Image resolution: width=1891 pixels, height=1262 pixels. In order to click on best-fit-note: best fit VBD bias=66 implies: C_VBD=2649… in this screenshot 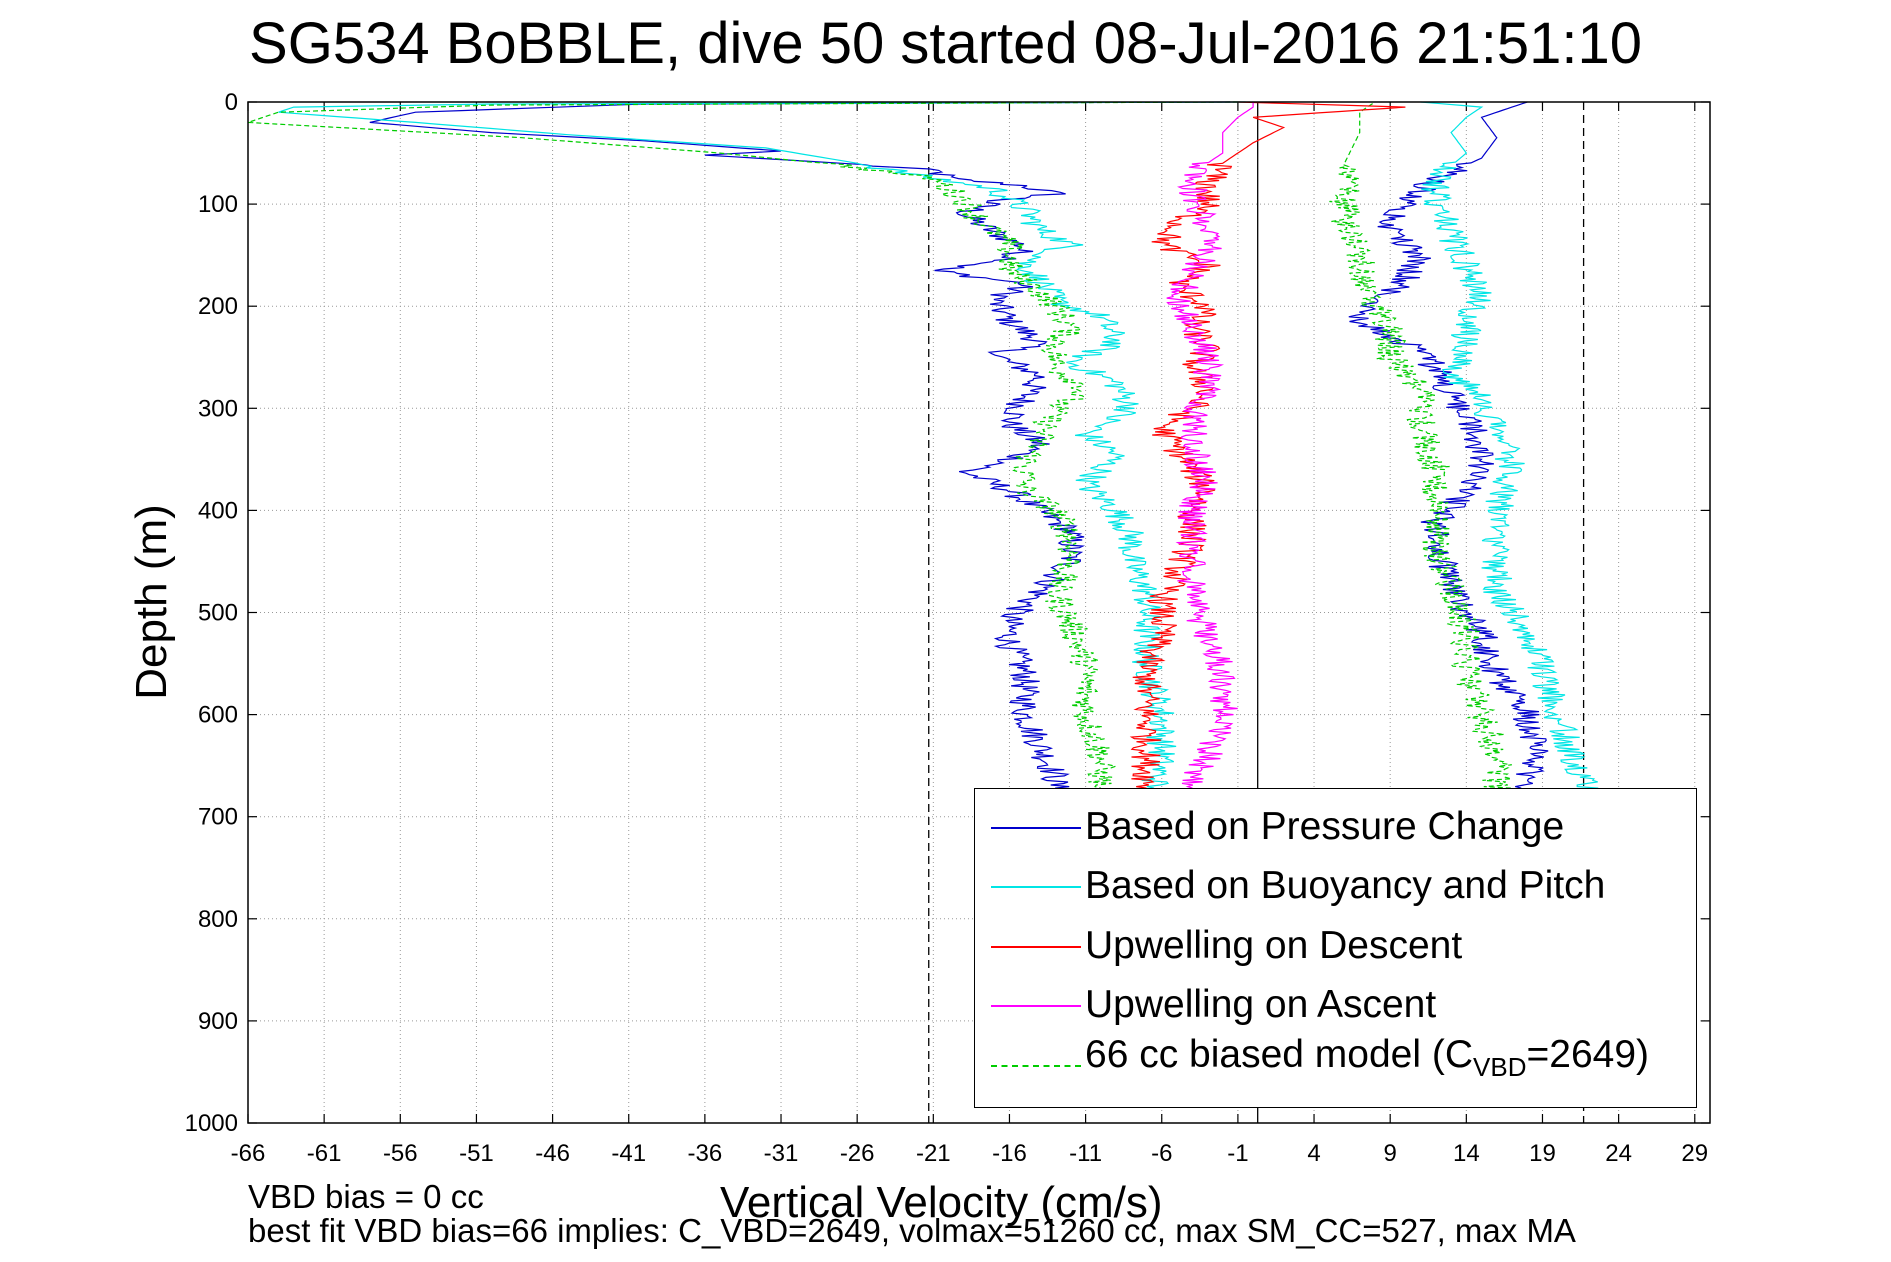, I will do `click(912, 1230)`.